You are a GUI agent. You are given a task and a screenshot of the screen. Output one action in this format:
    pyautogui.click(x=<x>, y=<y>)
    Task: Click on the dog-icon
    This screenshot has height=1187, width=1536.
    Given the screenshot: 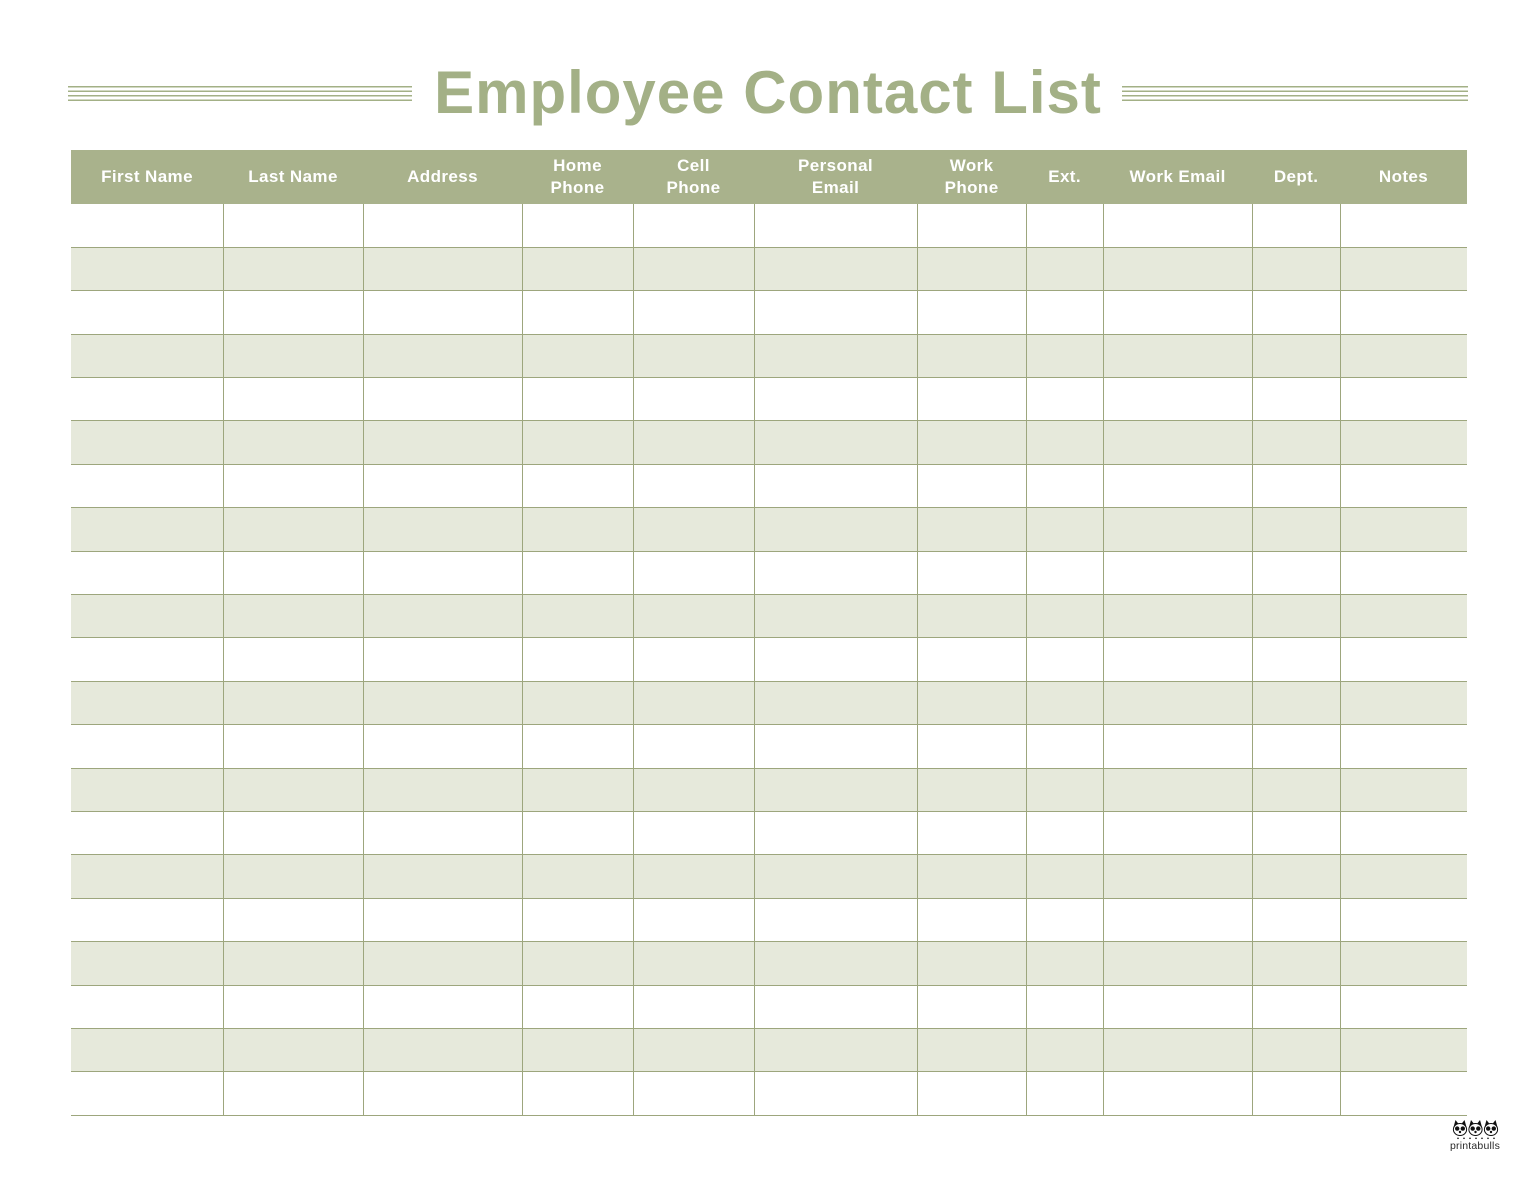 What is the action you would take?
    pyautogui.click(x=1490, y=1128)
    